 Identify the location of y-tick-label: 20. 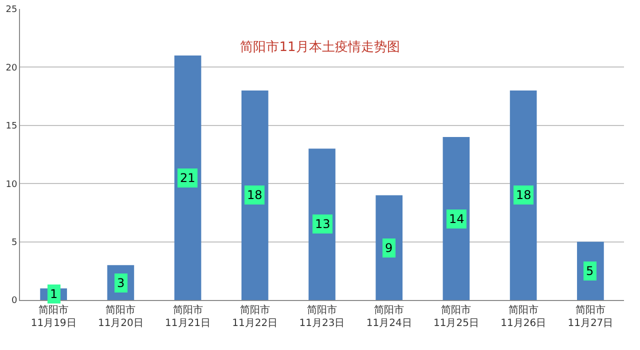
(12, 68).